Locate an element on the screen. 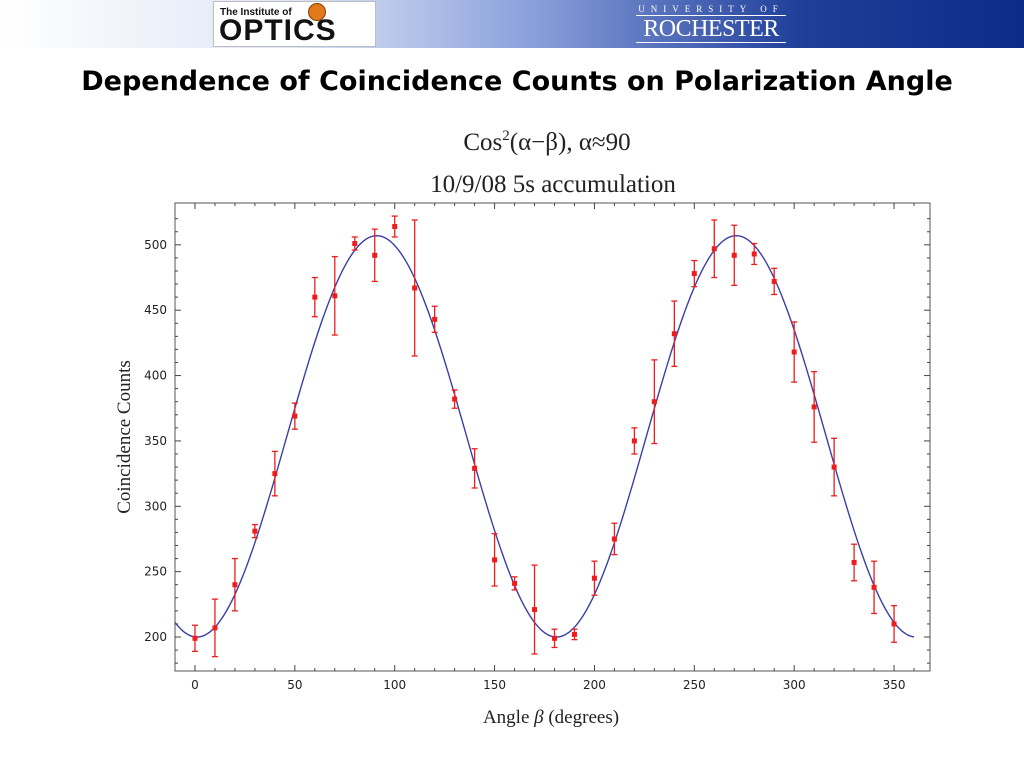 The height and width of the screenshot is (768, 1024). y-tick-label-300: 300 is located at coordinates (155, 506).